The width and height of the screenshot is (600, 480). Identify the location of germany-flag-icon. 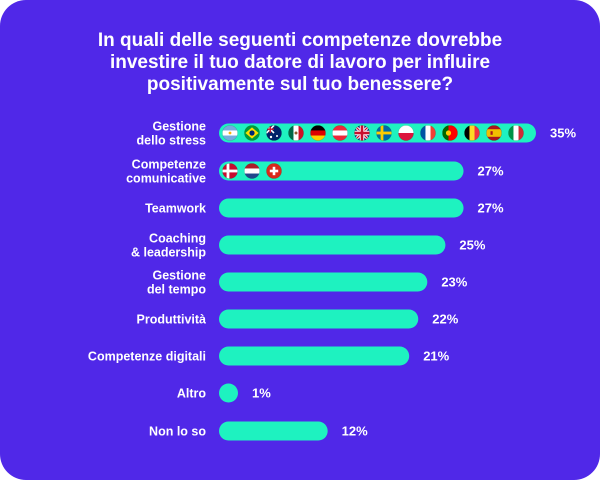
(318, 133).